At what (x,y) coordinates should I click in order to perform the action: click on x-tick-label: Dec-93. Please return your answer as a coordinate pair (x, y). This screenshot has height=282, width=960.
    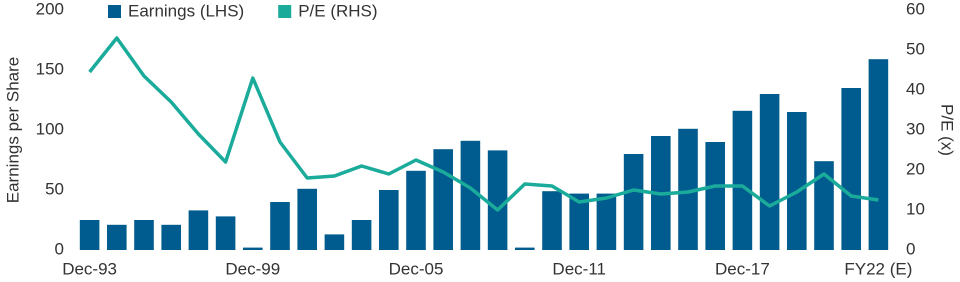
    Looking at the image, I should click on (89, 268).